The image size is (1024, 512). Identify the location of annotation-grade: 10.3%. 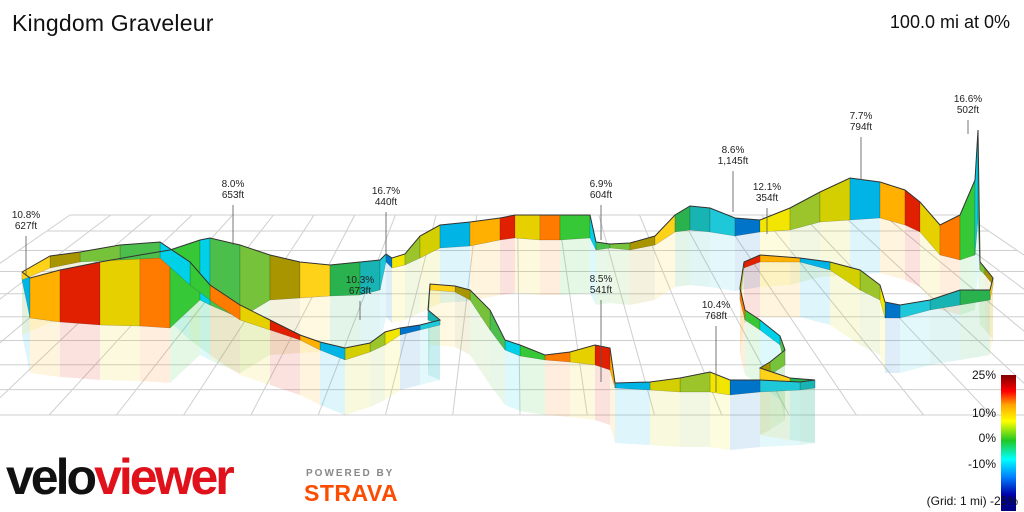
(360, 280).